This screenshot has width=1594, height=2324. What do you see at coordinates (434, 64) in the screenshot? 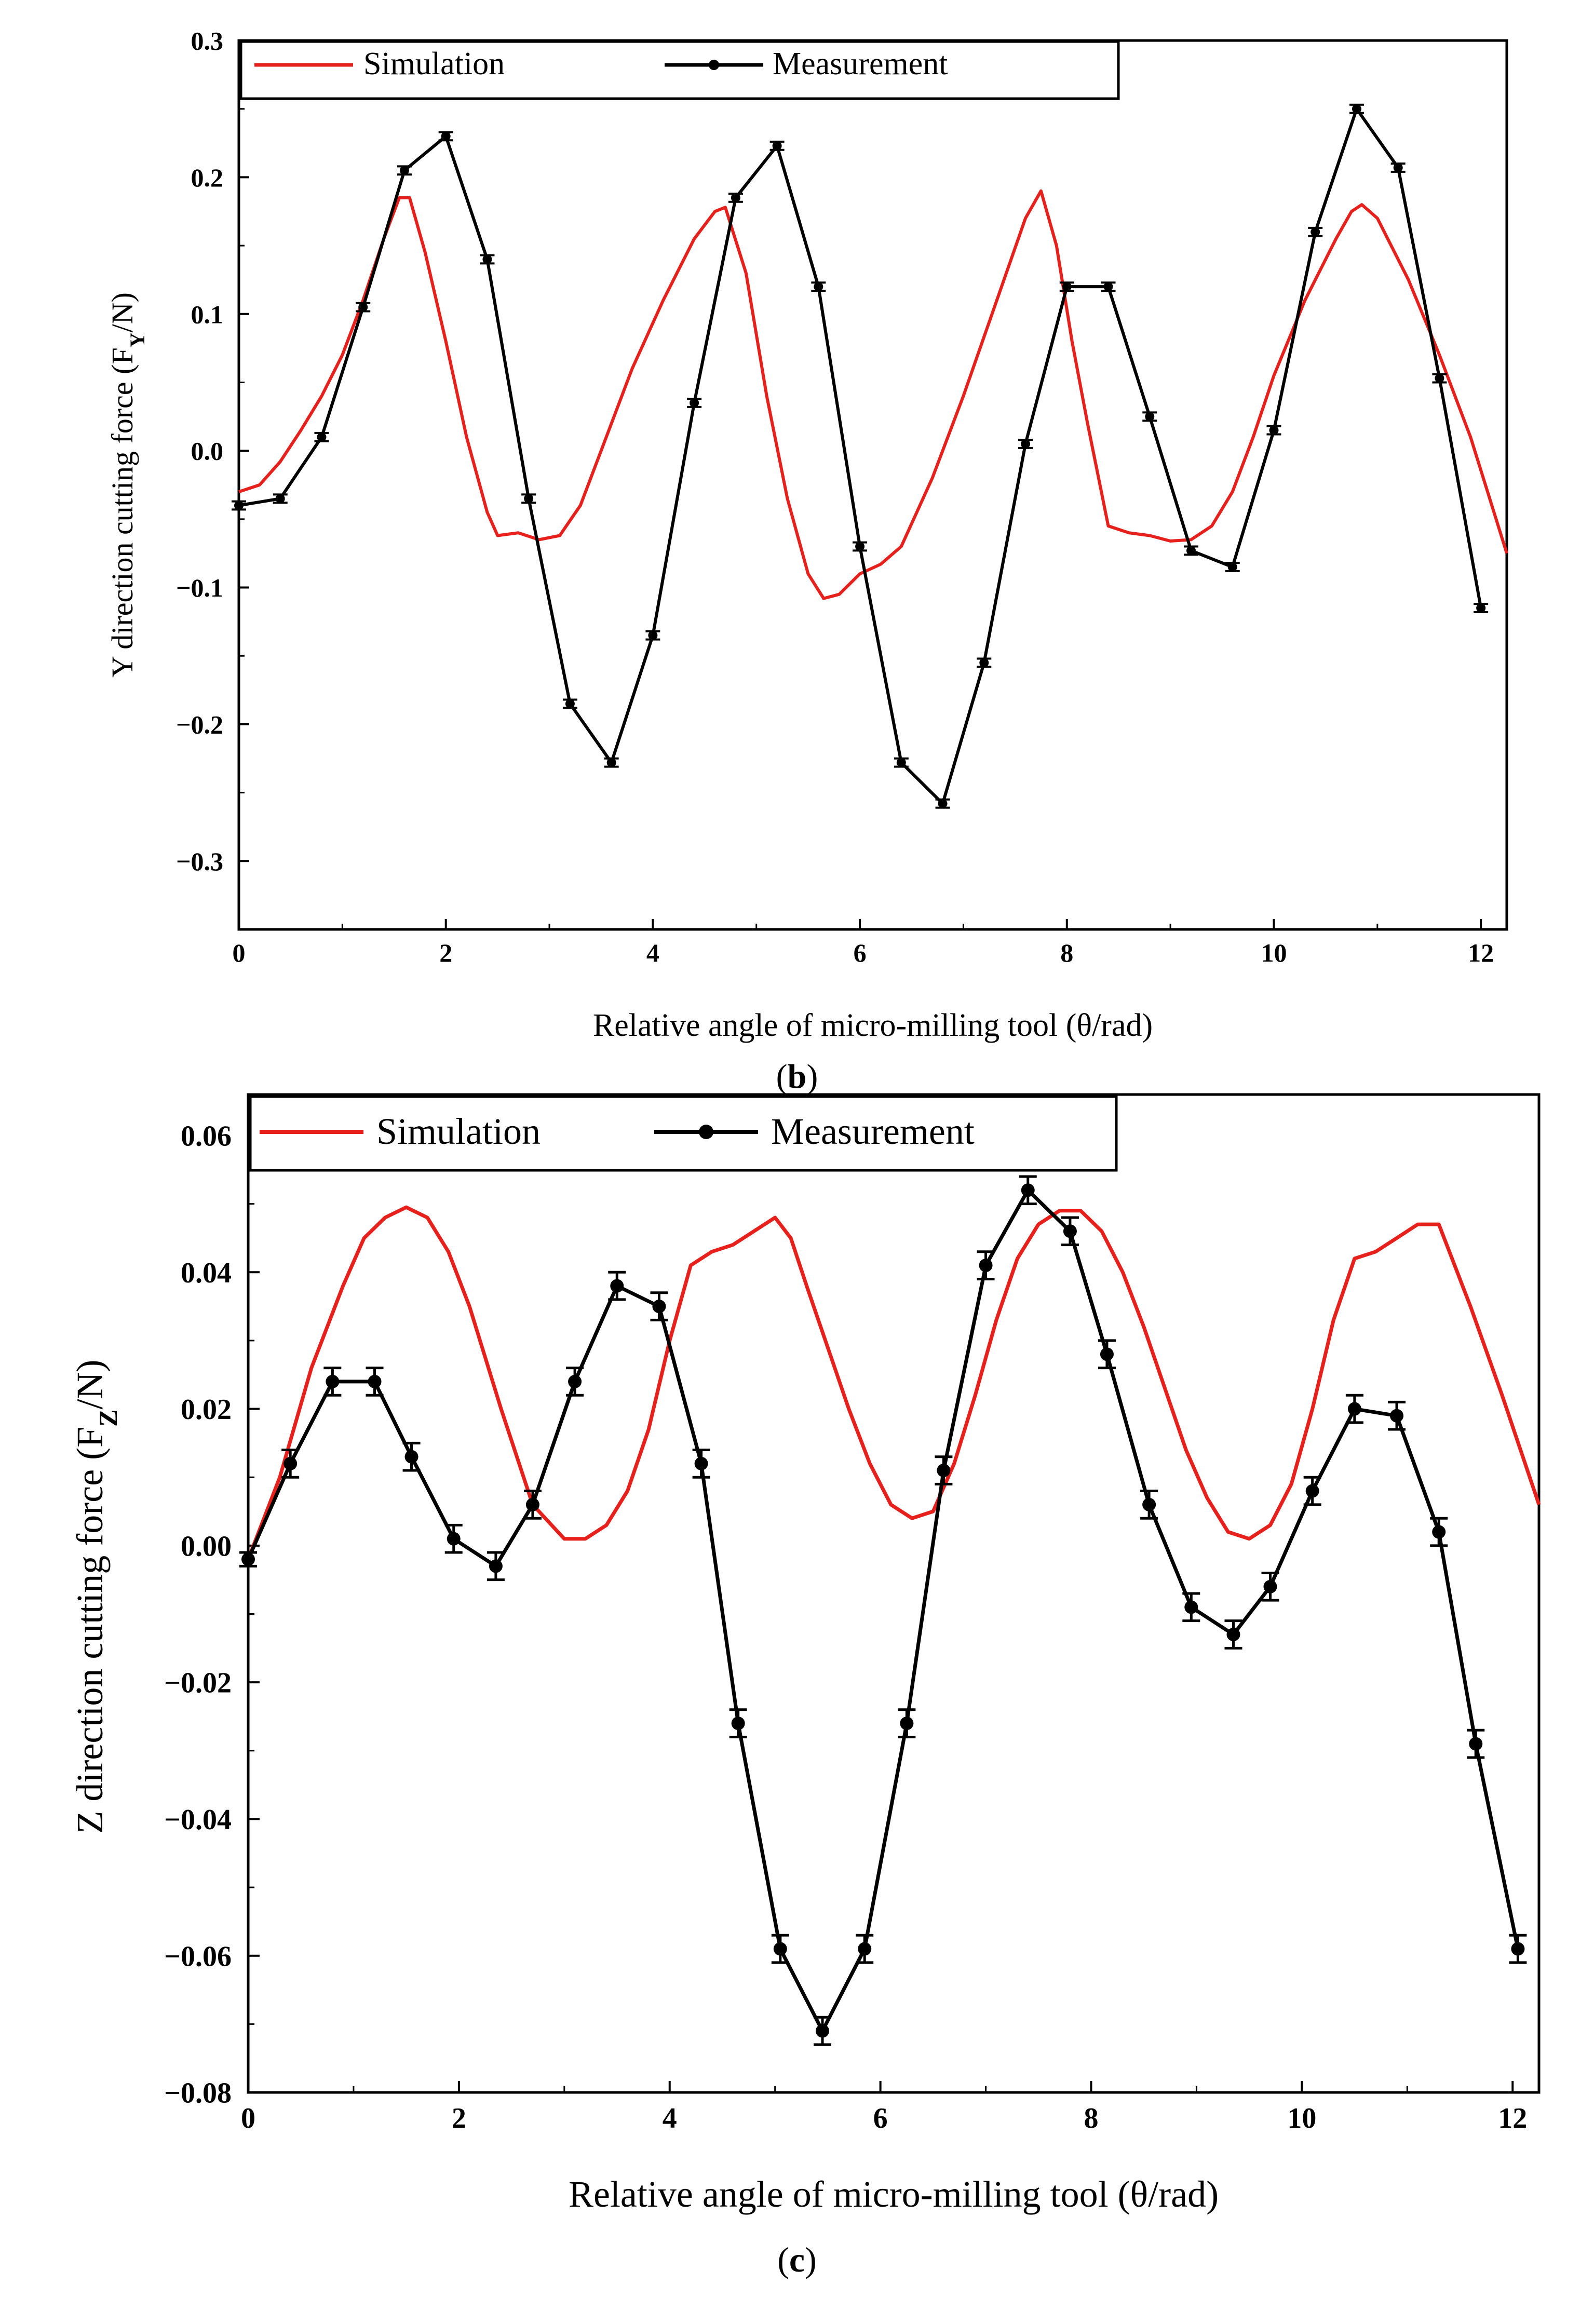
I see `legend-sim-label-b: Simulation` at bounding box center [434, 64].